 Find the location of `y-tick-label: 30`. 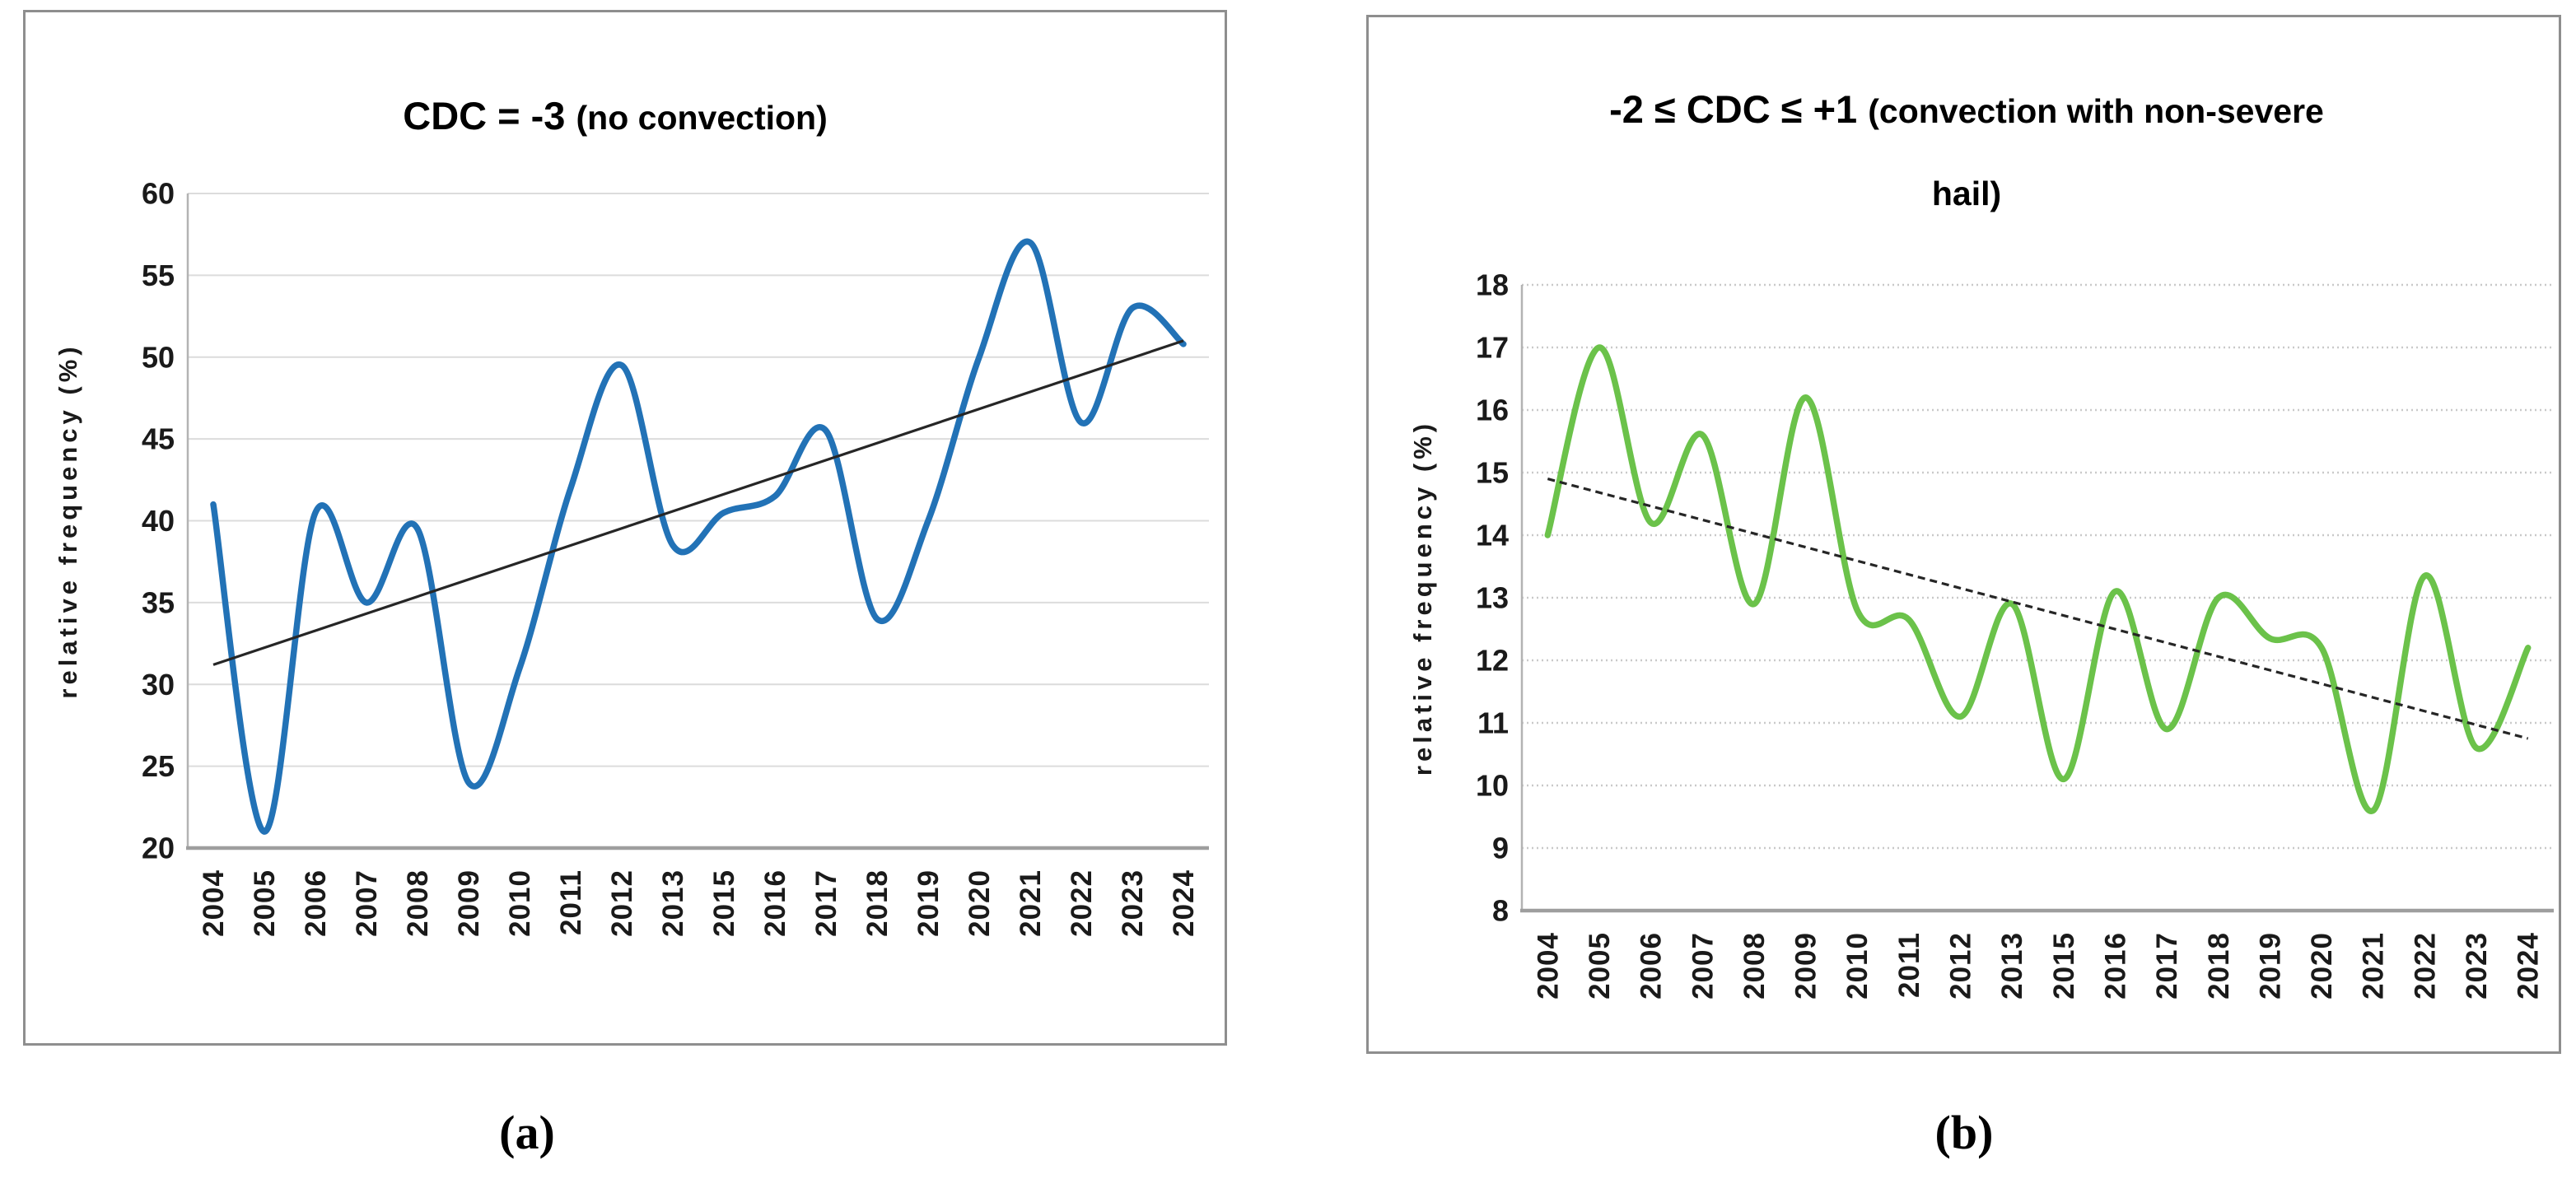

y-tick-label: 30 is located at coordinates (158, 684).